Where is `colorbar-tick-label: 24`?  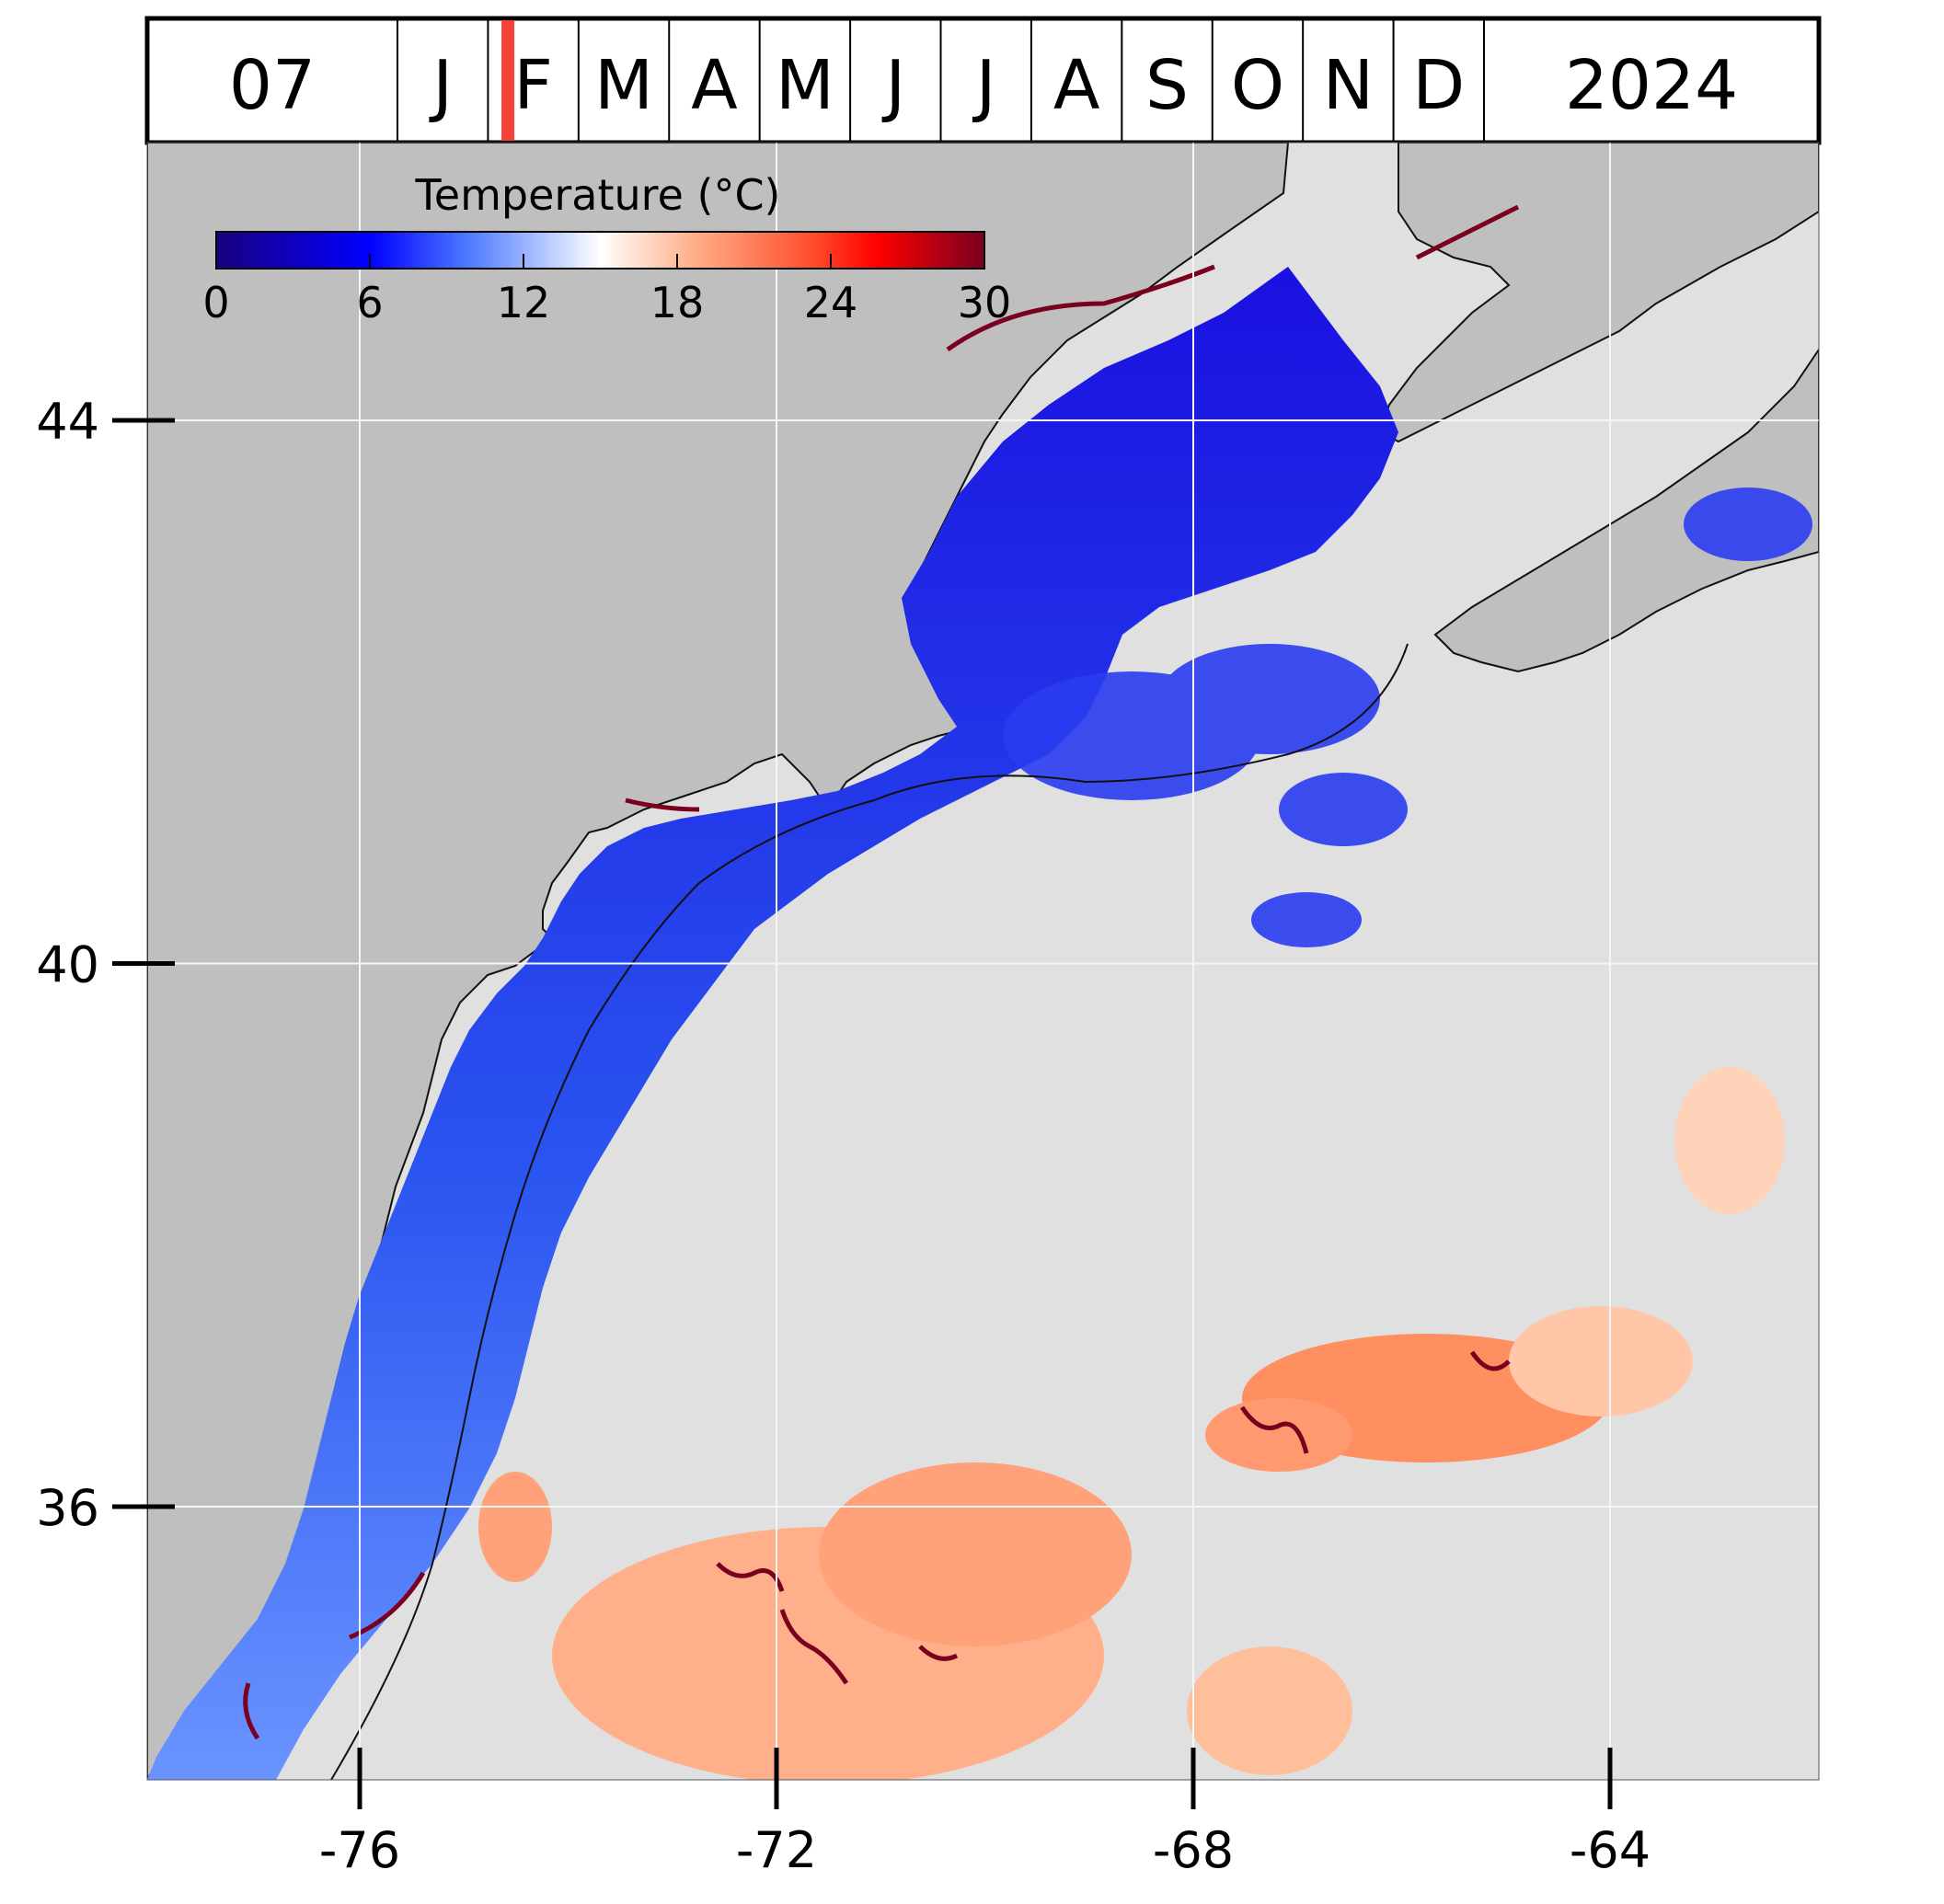 colorbar-tick-label: 24 is located at coordinates (831, 302).